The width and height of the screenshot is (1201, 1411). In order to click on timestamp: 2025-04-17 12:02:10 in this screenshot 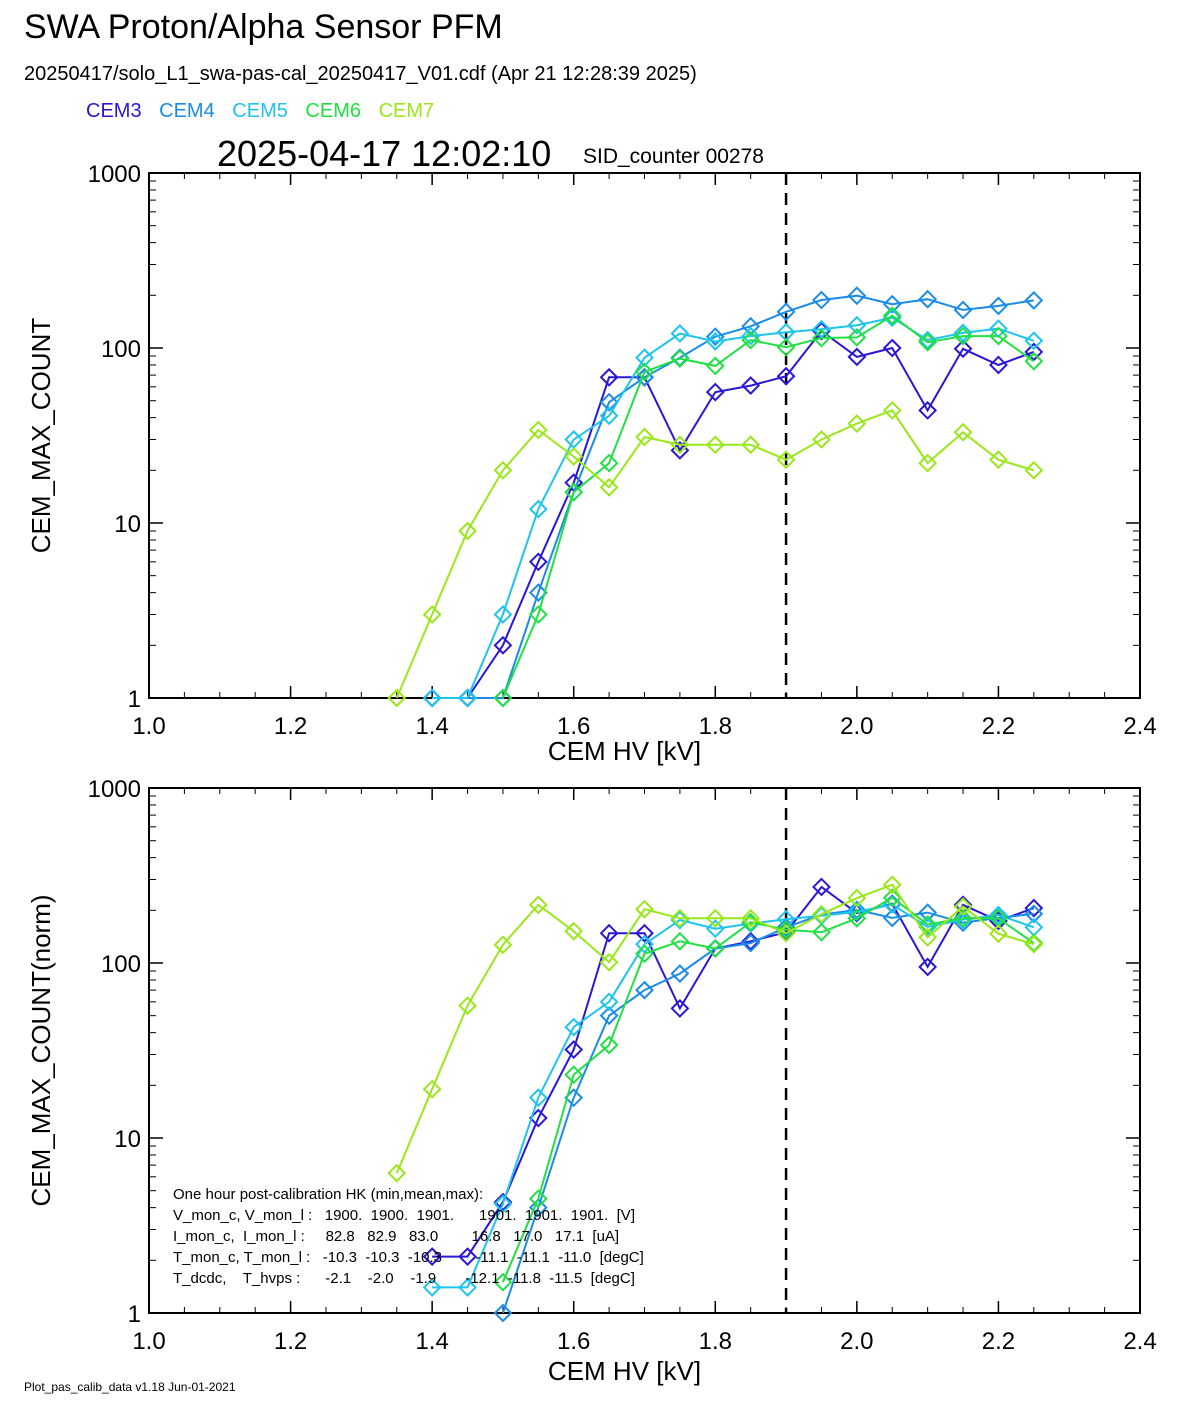, I will do `click(384, 153)`.